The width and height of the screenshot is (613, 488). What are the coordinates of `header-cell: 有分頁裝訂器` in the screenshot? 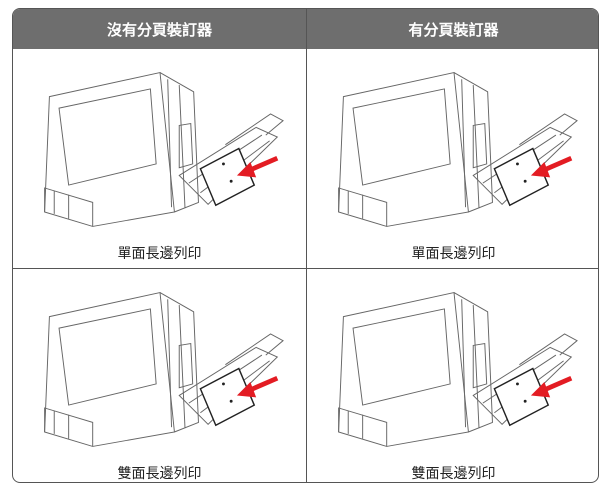 It's located at (452, 29).